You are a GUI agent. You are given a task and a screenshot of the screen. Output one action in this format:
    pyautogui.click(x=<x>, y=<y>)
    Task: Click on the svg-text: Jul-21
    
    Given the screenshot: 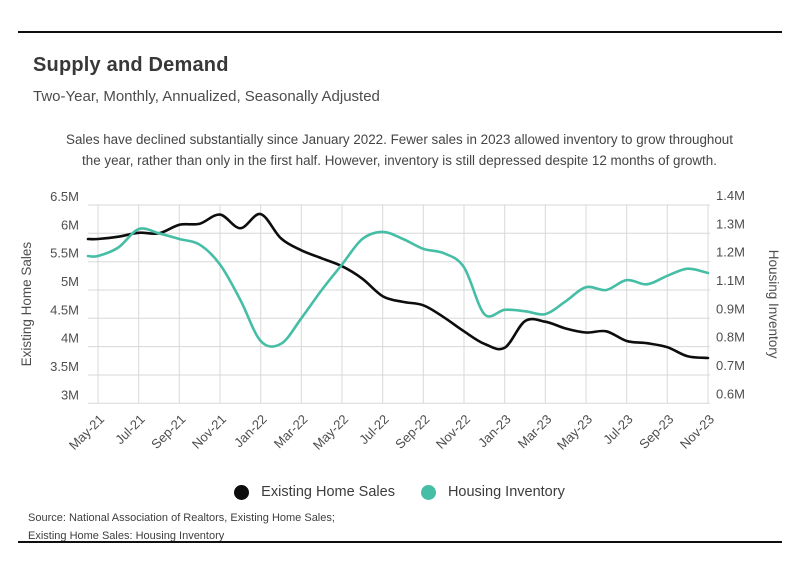 What is the action you would take?
    pyautogui.click(x=130, y=430)
    